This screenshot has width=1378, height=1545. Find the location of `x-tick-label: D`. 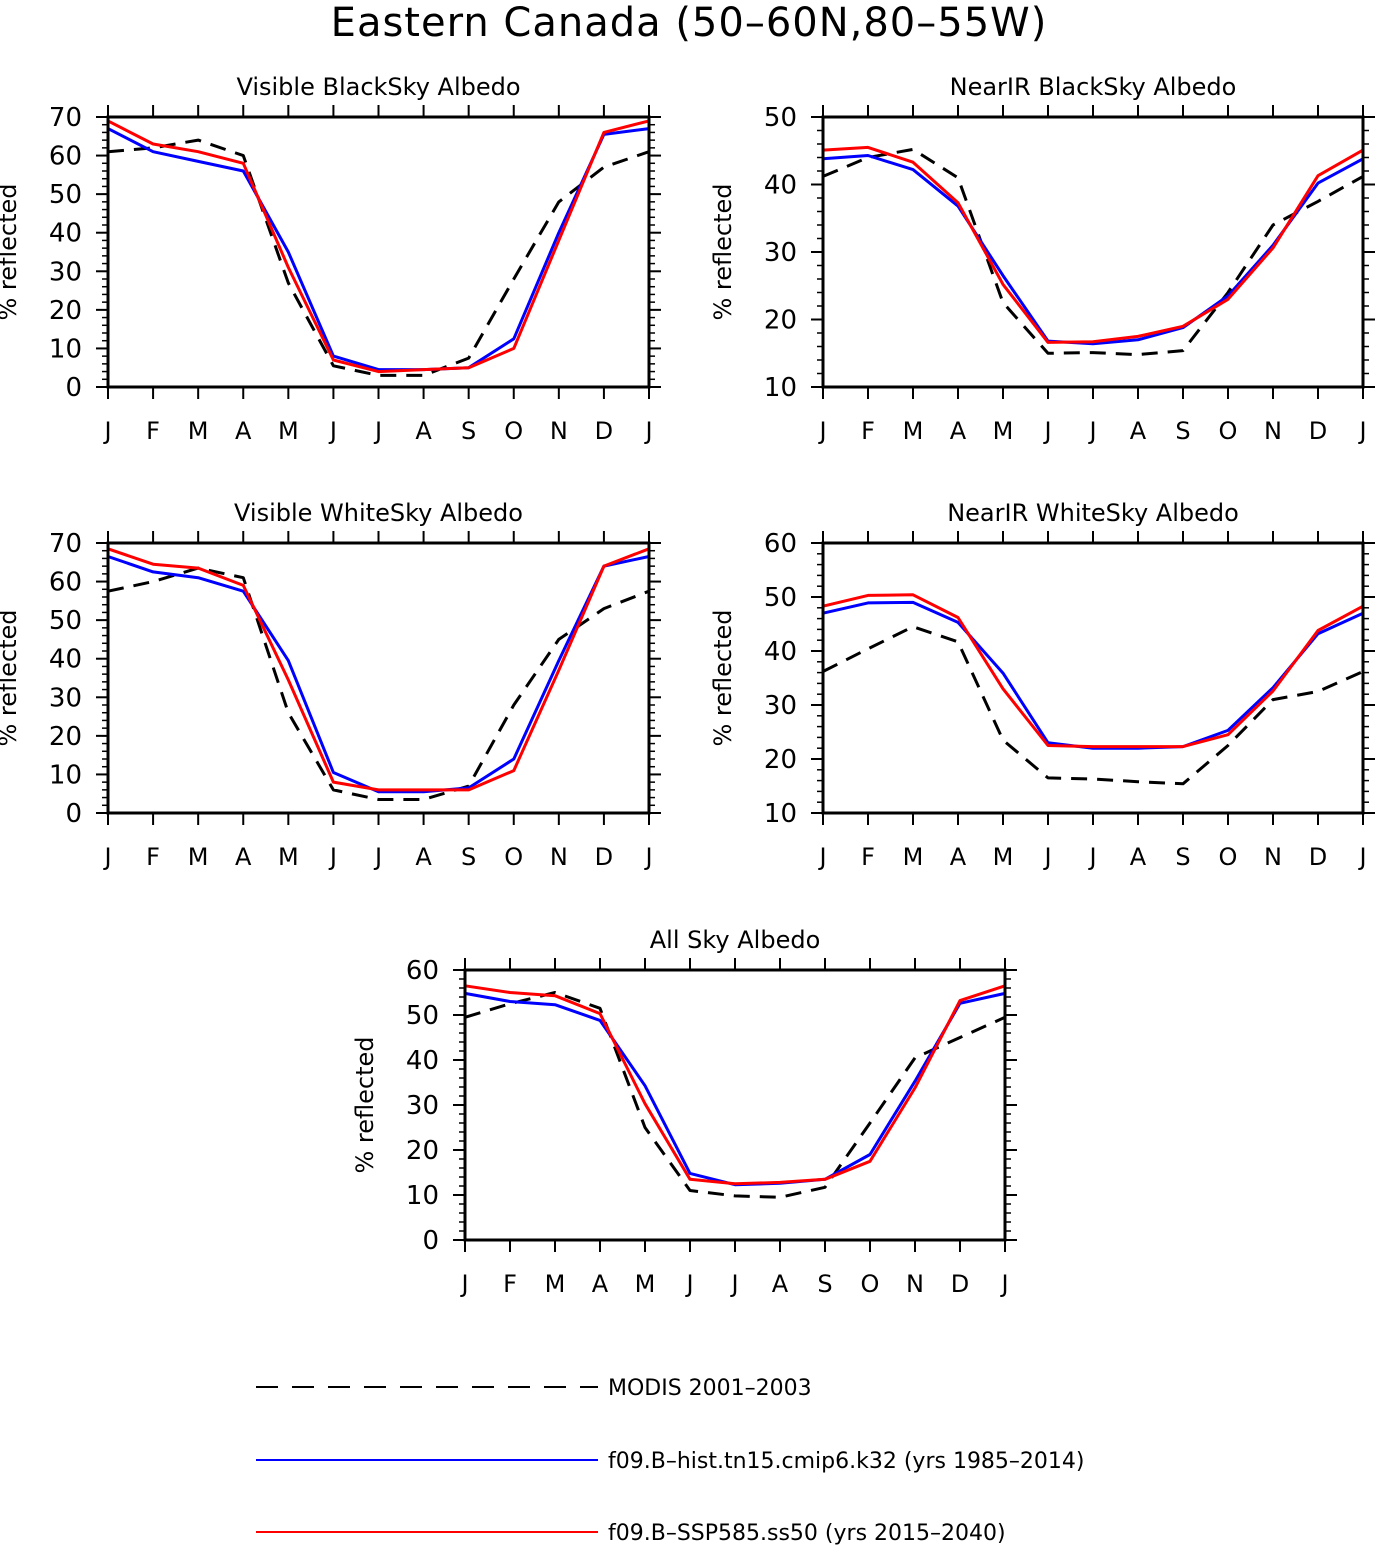

x-tick-label: D is located at coordinates (1318, 431).